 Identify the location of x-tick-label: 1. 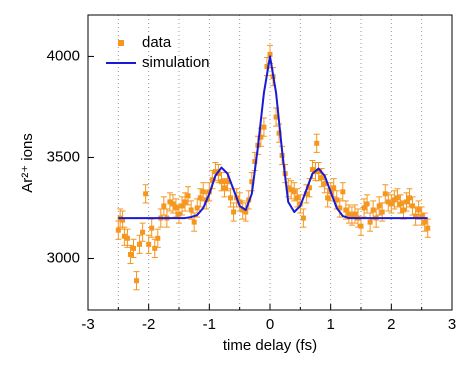
(330, 324).